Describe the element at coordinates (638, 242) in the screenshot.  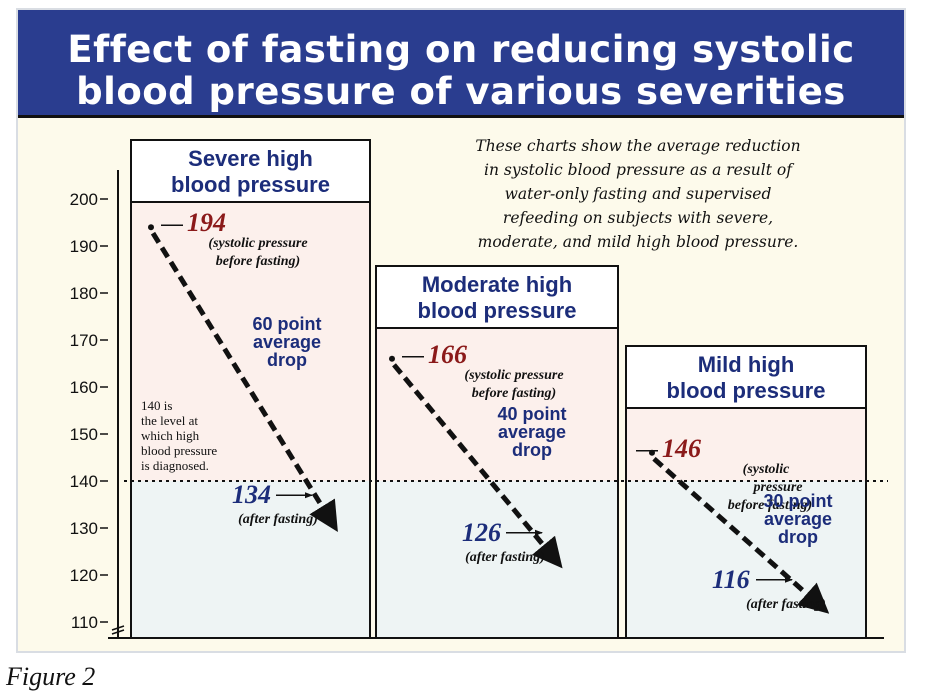
I see `description-line: moderate, and mild high blood pressure.` at that location.